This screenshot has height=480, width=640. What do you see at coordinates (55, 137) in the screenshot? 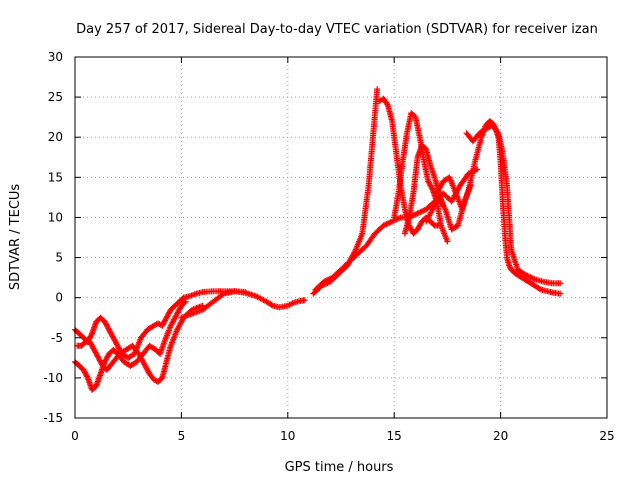
I see `y-tick-label: 20` at bounding box center [55, 137].